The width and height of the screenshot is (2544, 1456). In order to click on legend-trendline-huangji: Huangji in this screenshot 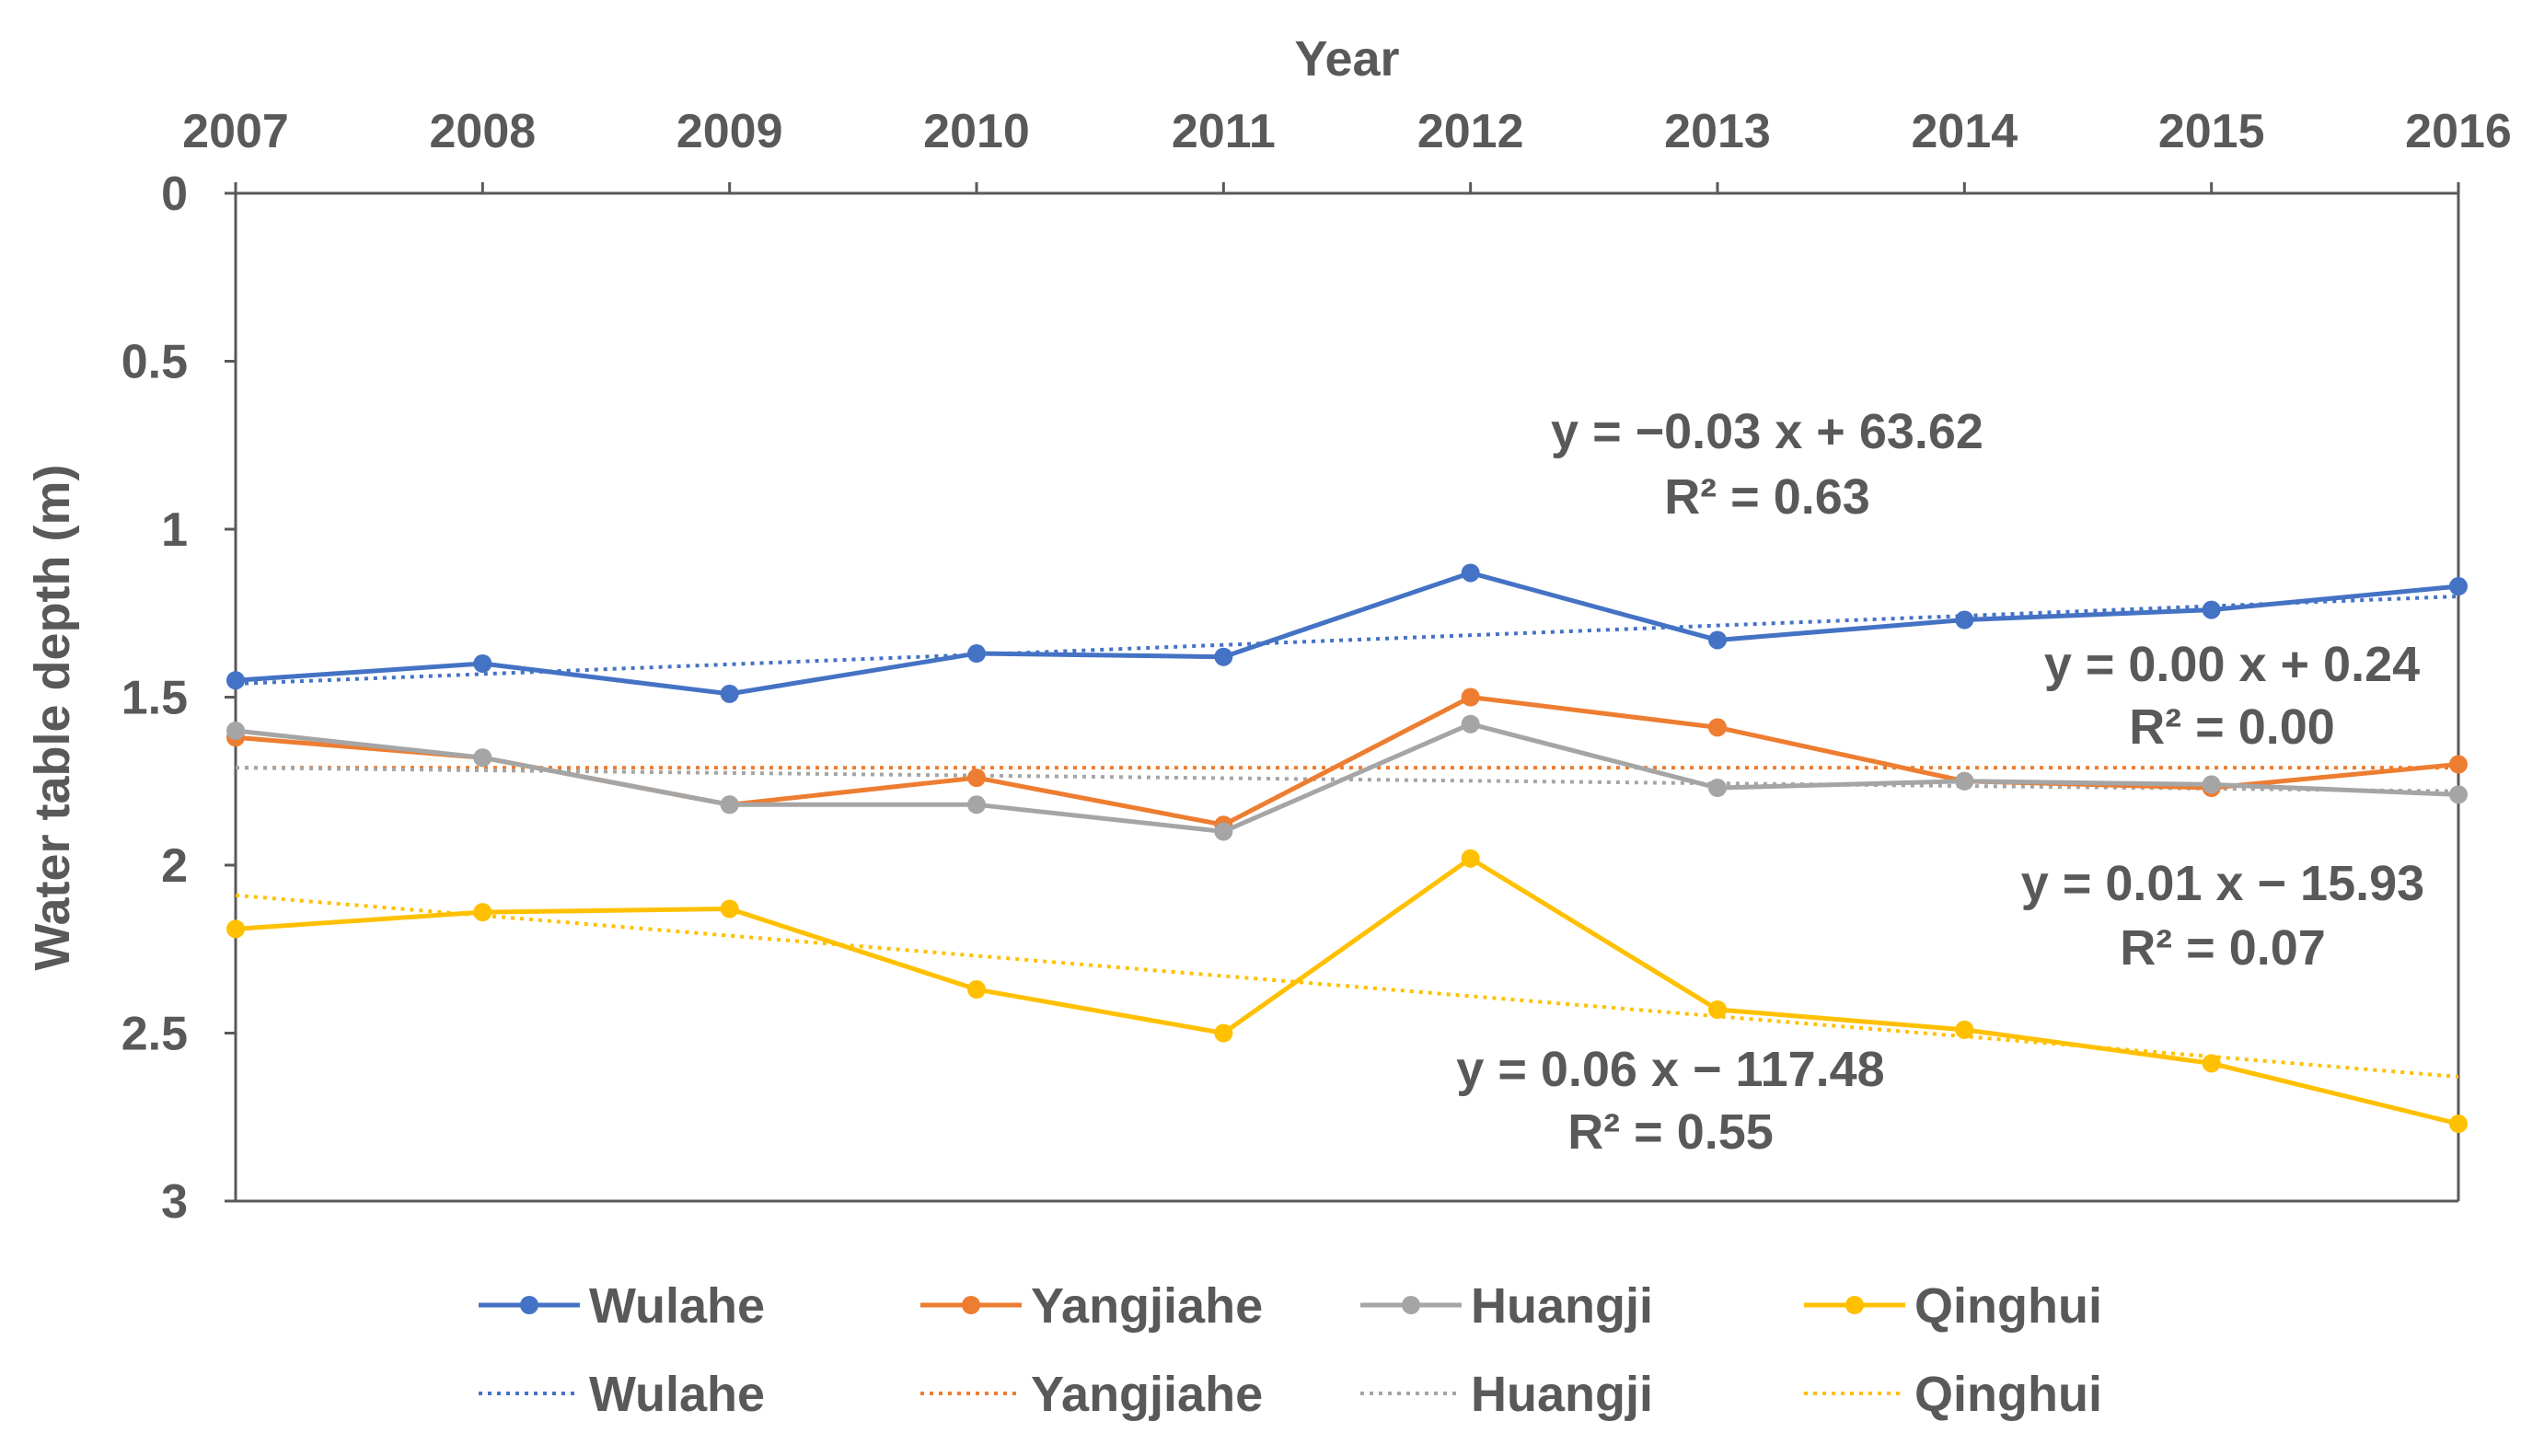, I will do `click(1507, 1394)`.